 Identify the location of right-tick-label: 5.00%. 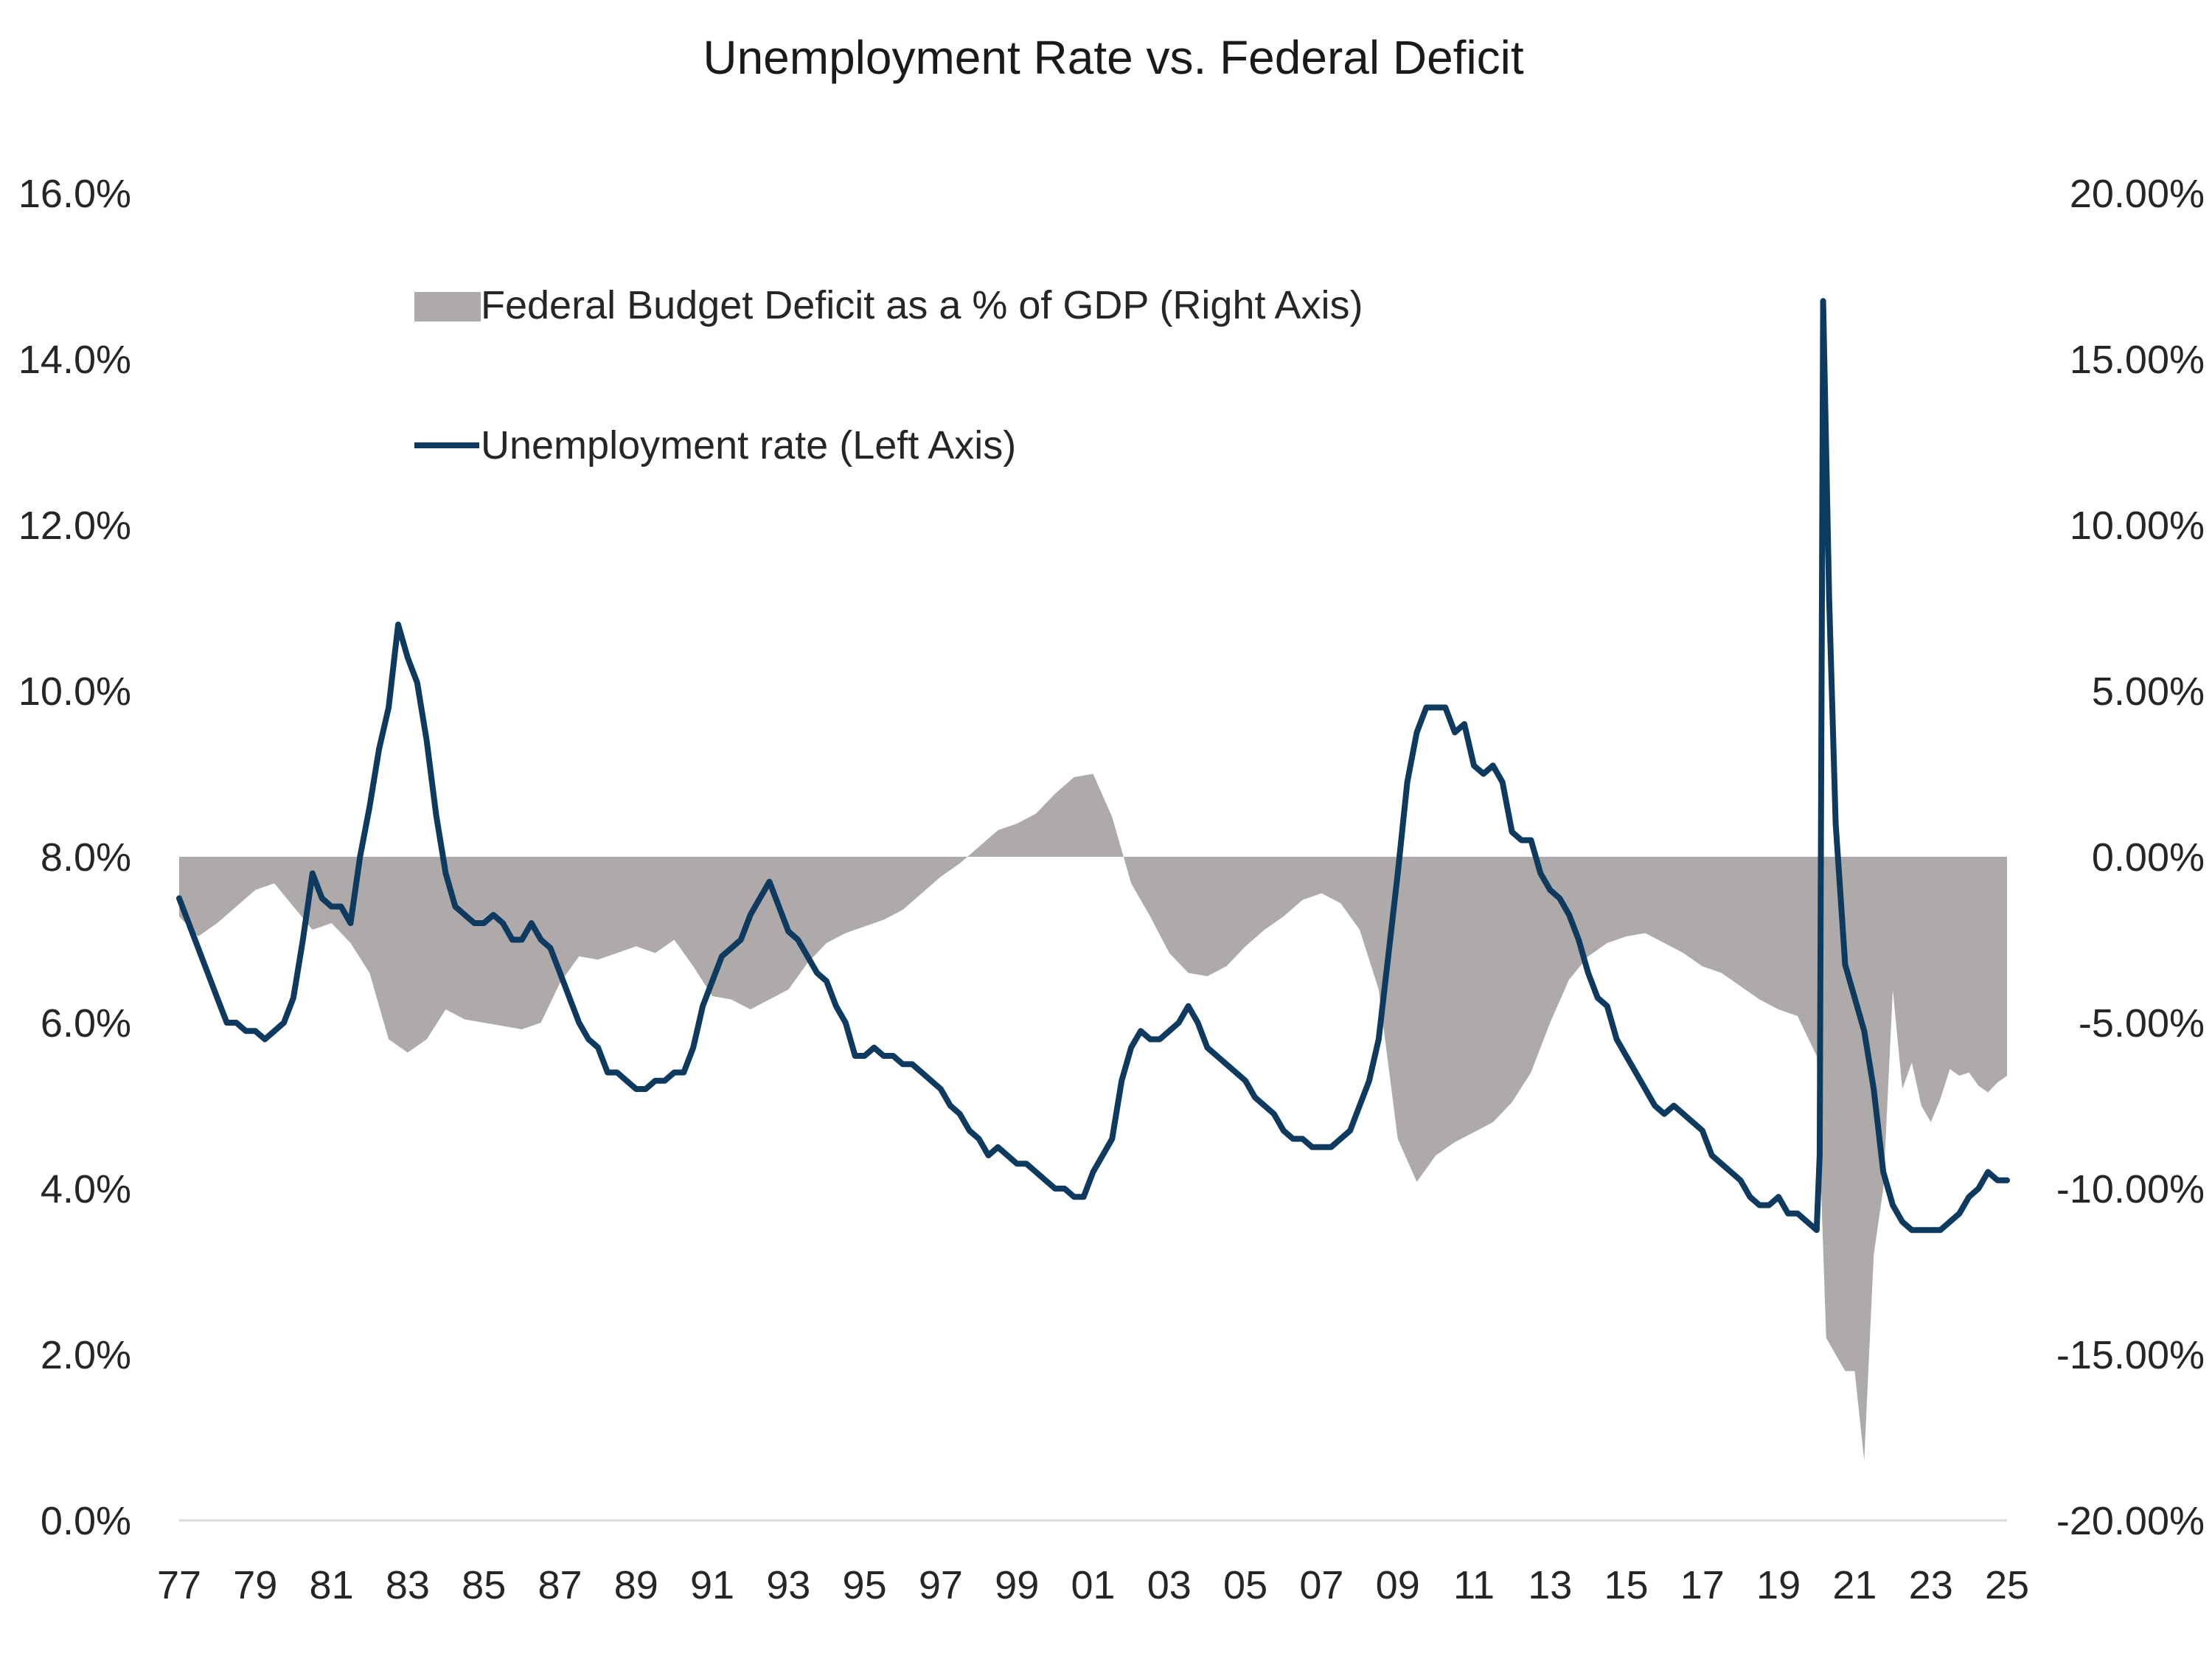
(2148, 691).